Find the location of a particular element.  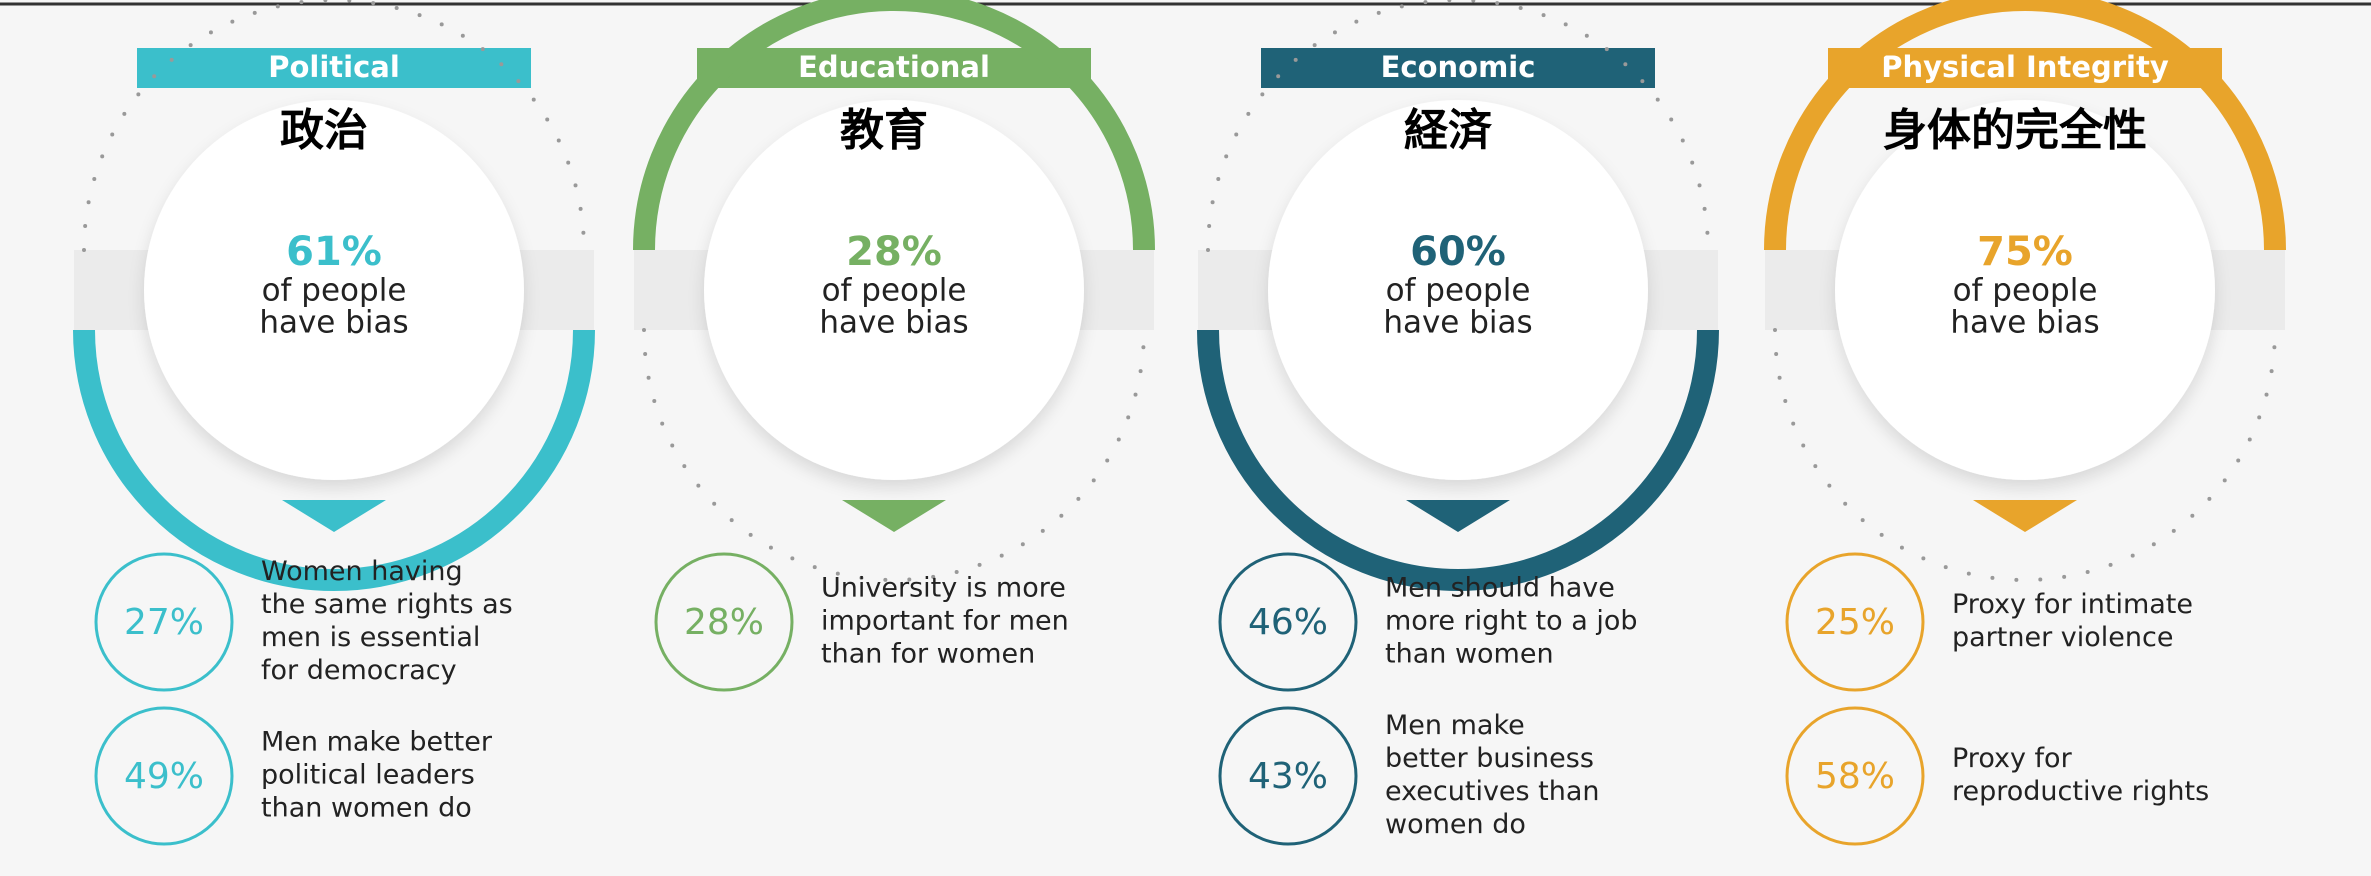

item-text: than women do is located at coordinates (366, 808).